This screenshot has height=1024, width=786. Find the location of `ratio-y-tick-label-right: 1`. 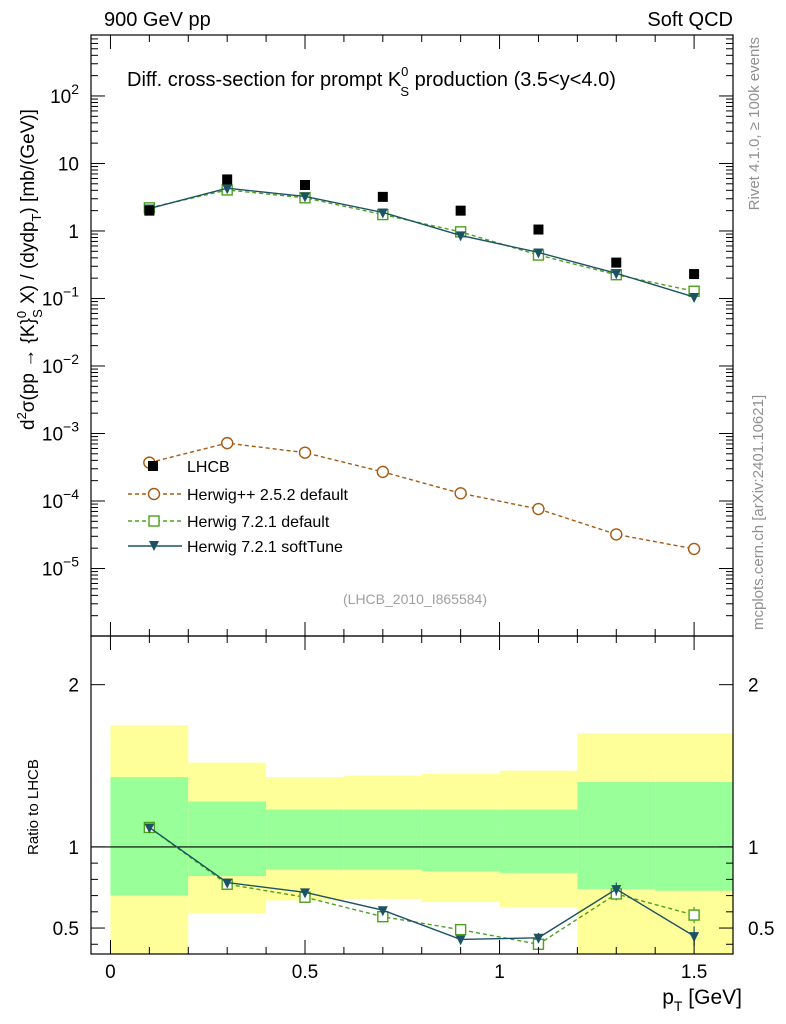

ratio-y-tick-label-right: 1 is located at coordinates (753, 848).